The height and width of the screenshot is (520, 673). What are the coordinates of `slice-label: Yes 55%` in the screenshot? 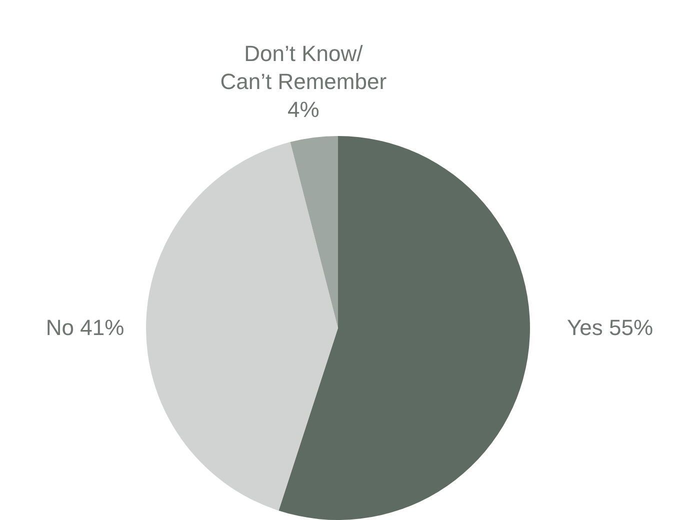 It's located at (610, 327).